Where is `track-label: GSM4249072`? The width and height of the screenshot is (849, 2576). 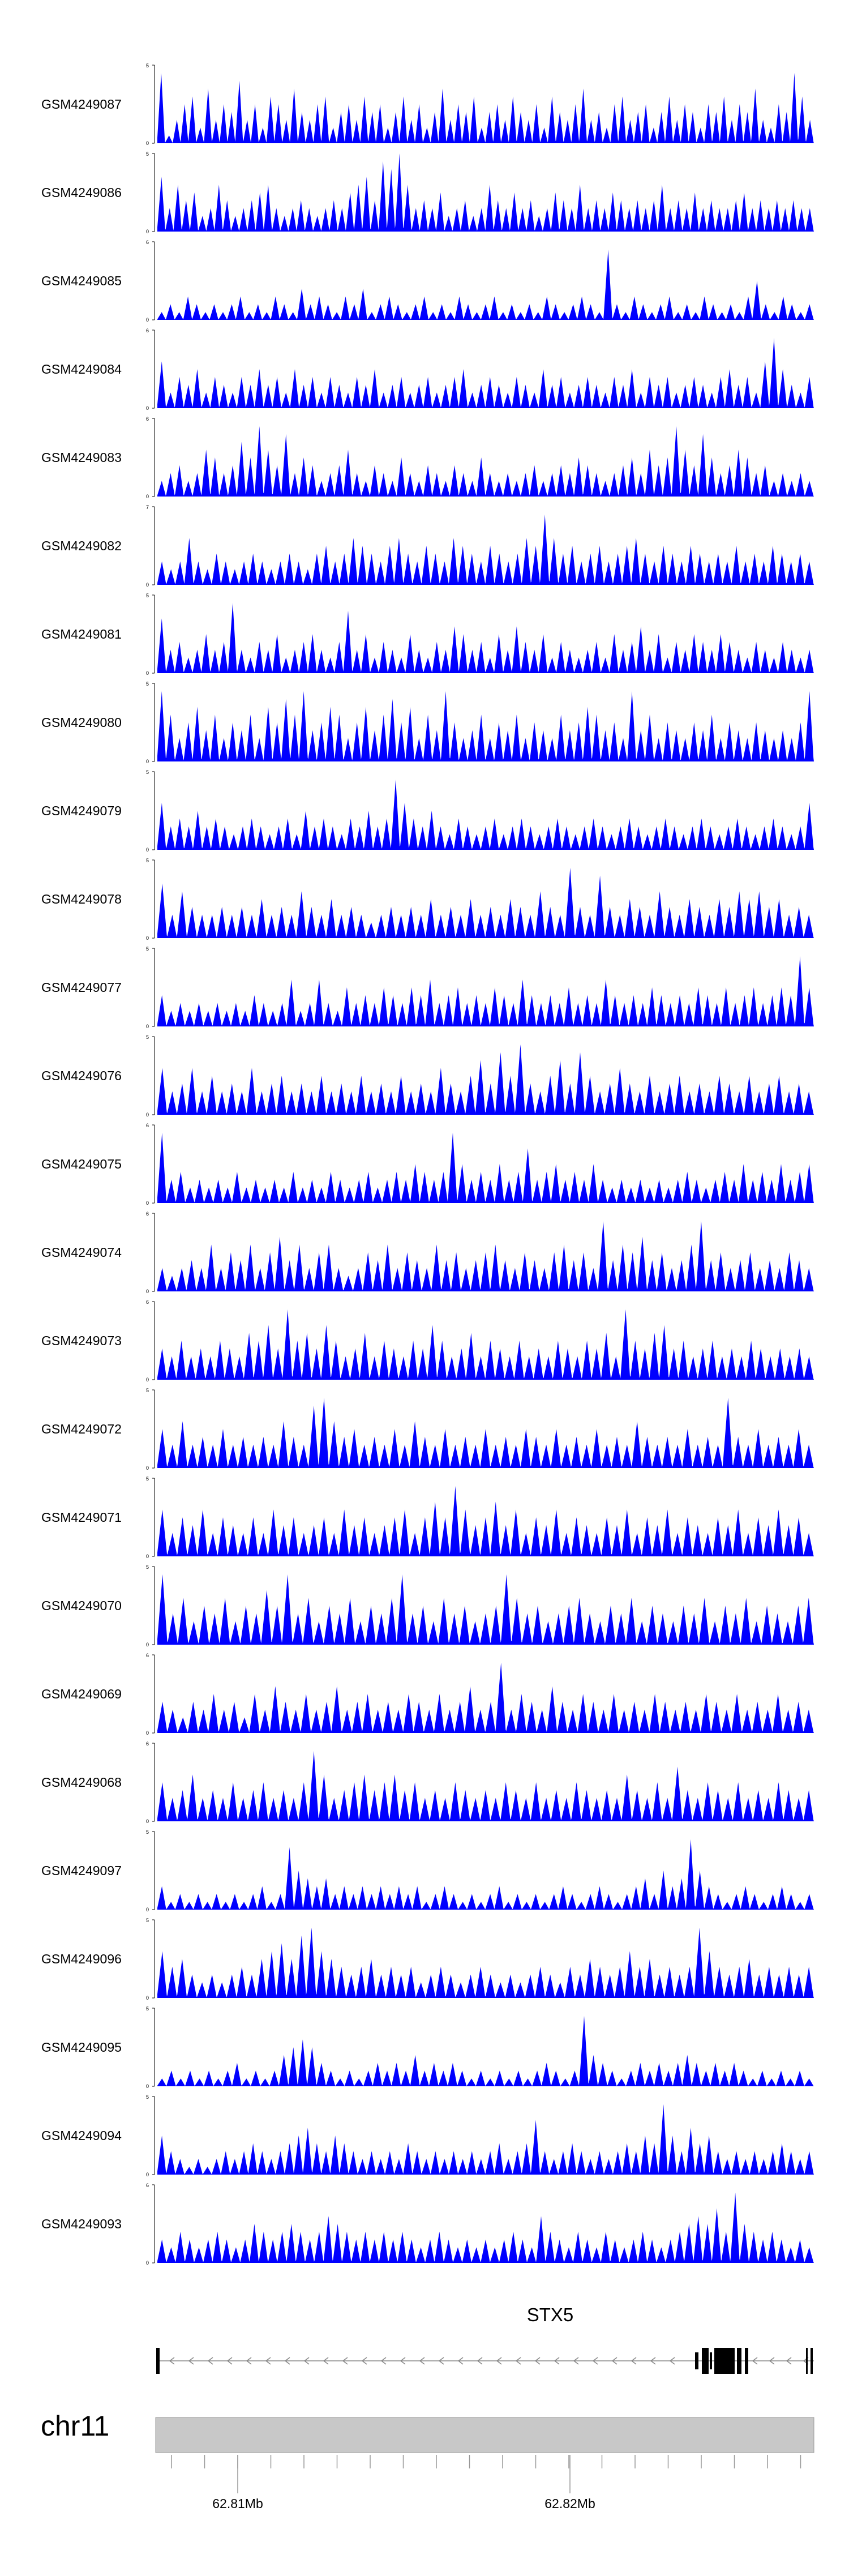
track-label: GSM4249072 is located at coordinates (81, 1429).